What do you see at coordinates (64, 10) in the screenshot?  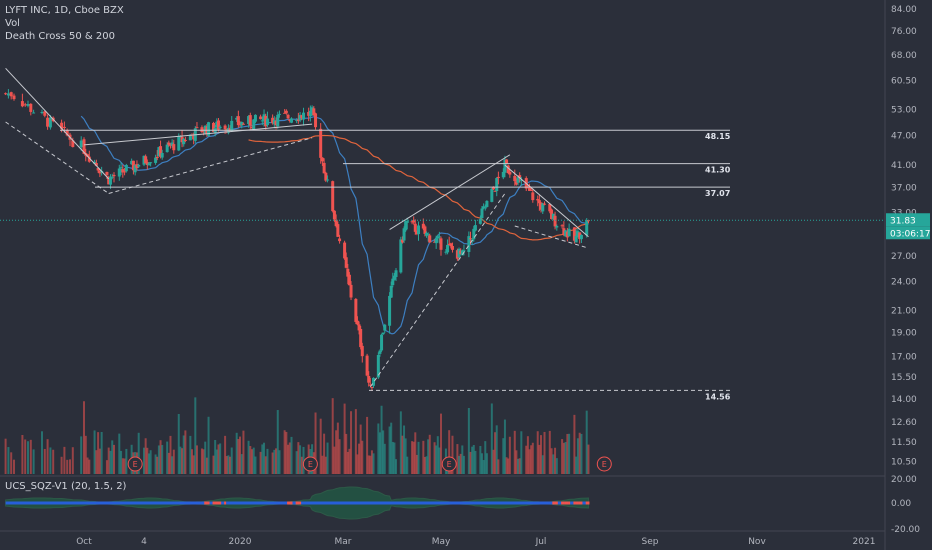 I see `symbol-title: LYFT INC, 1D, Cboe BZX` at bounding box center [64, 10].